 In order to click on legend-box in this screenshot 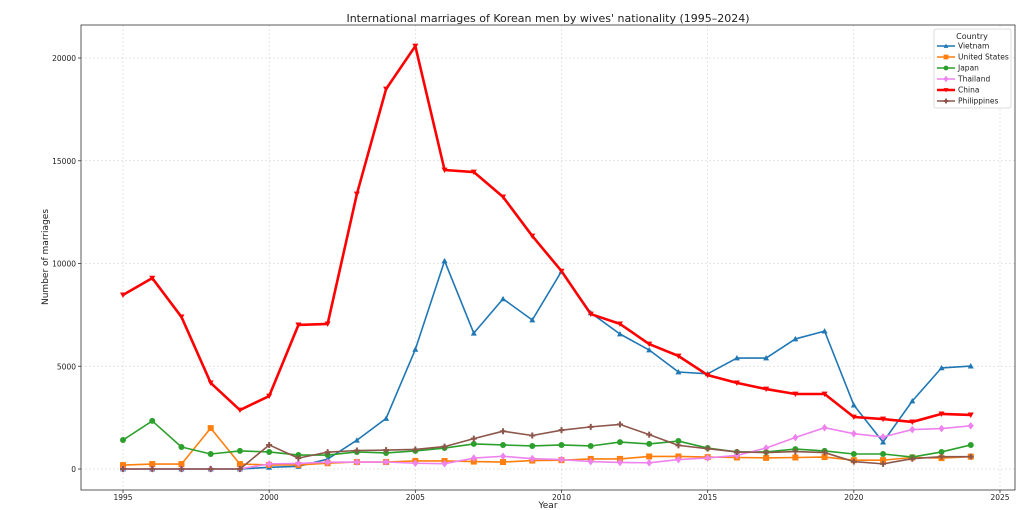, I will do `click(972, 68)`.